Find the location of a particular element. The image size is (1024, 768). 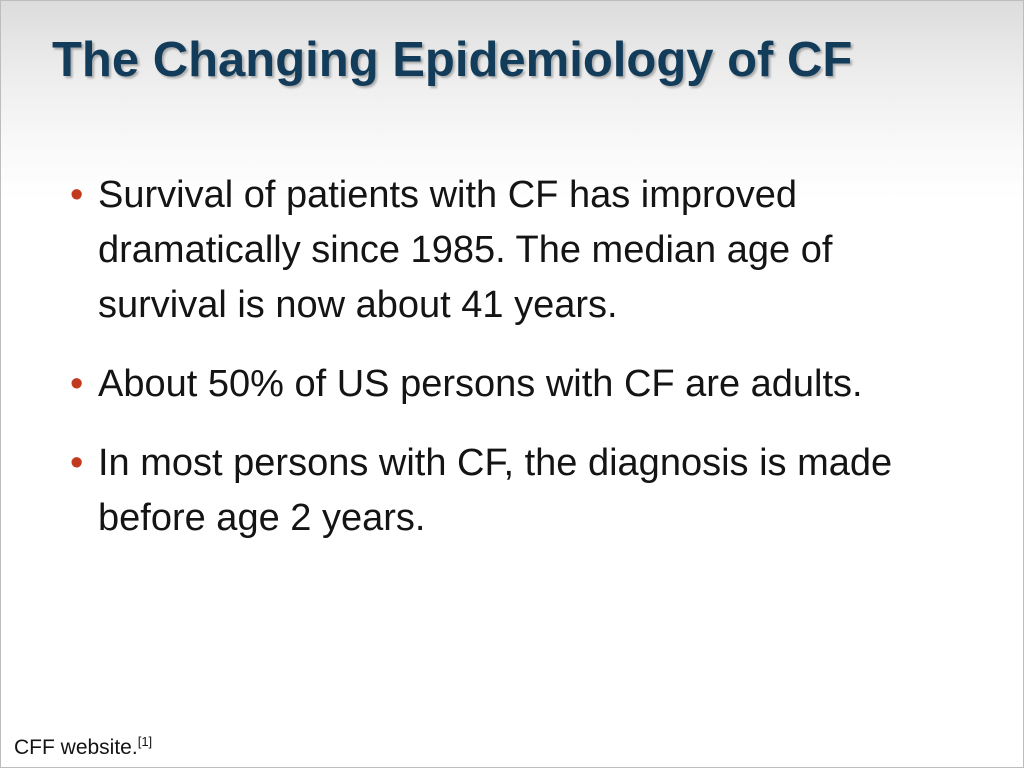

source-footnote: CFF website.[1] is located at coordinates (83, 748).